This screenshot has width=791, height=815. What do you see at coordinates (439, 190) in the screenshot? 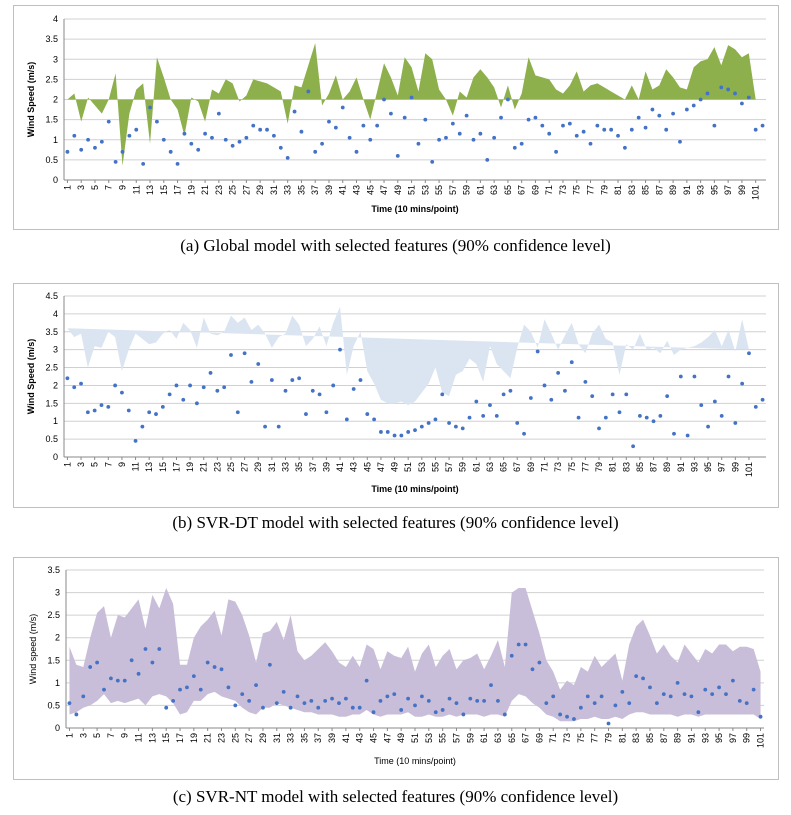
I see `x-tick-label: 55` at bounding box center [439, 190].